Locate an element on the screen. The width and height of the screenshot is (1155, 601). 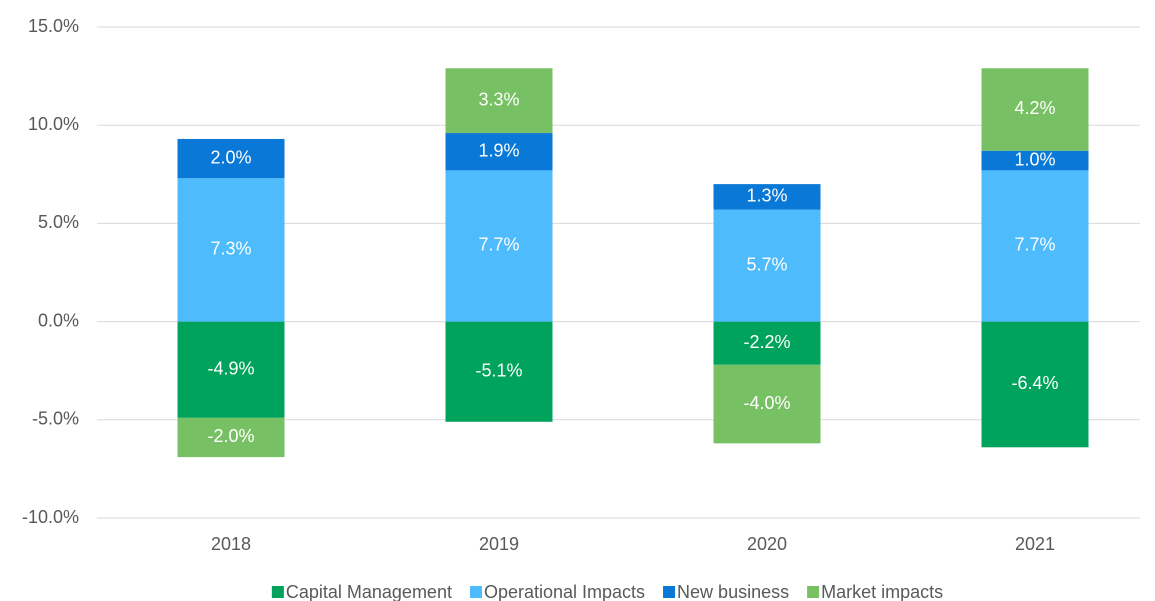
y-tick-label: -5.0% is located at coordinates (55, 419).